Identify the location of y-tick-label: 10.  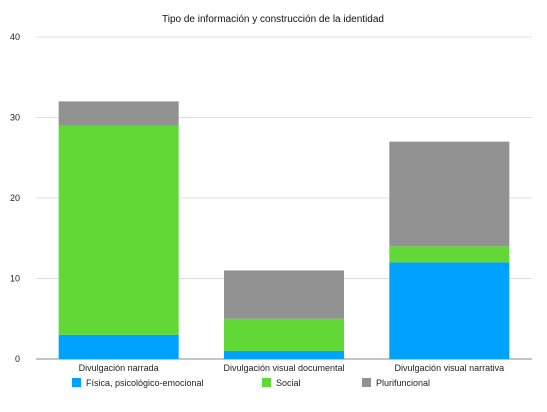
(15, 279).